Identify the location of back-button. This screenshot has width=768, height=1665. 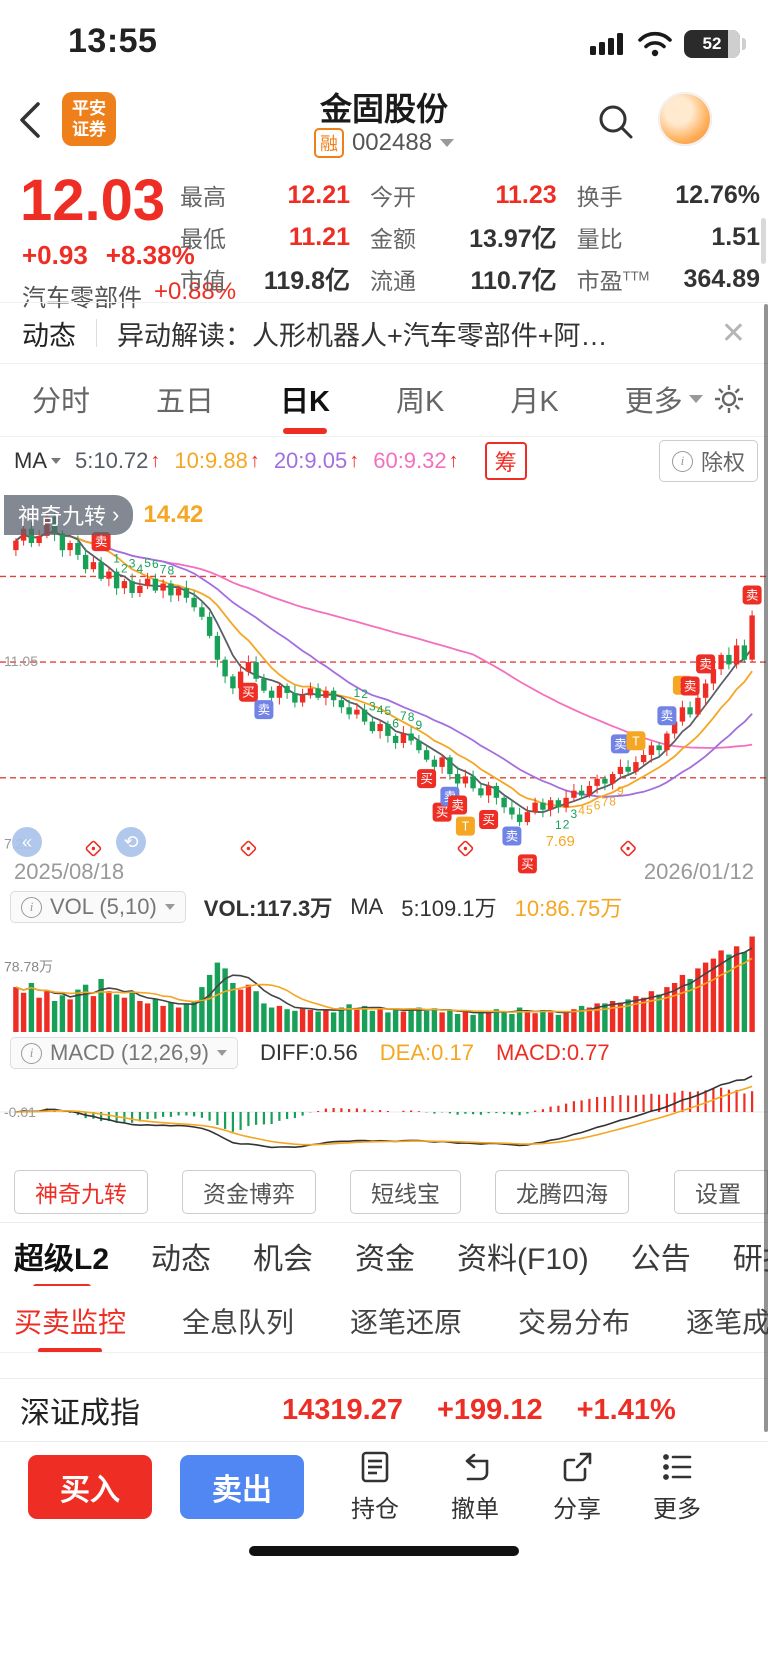
(31, 120).